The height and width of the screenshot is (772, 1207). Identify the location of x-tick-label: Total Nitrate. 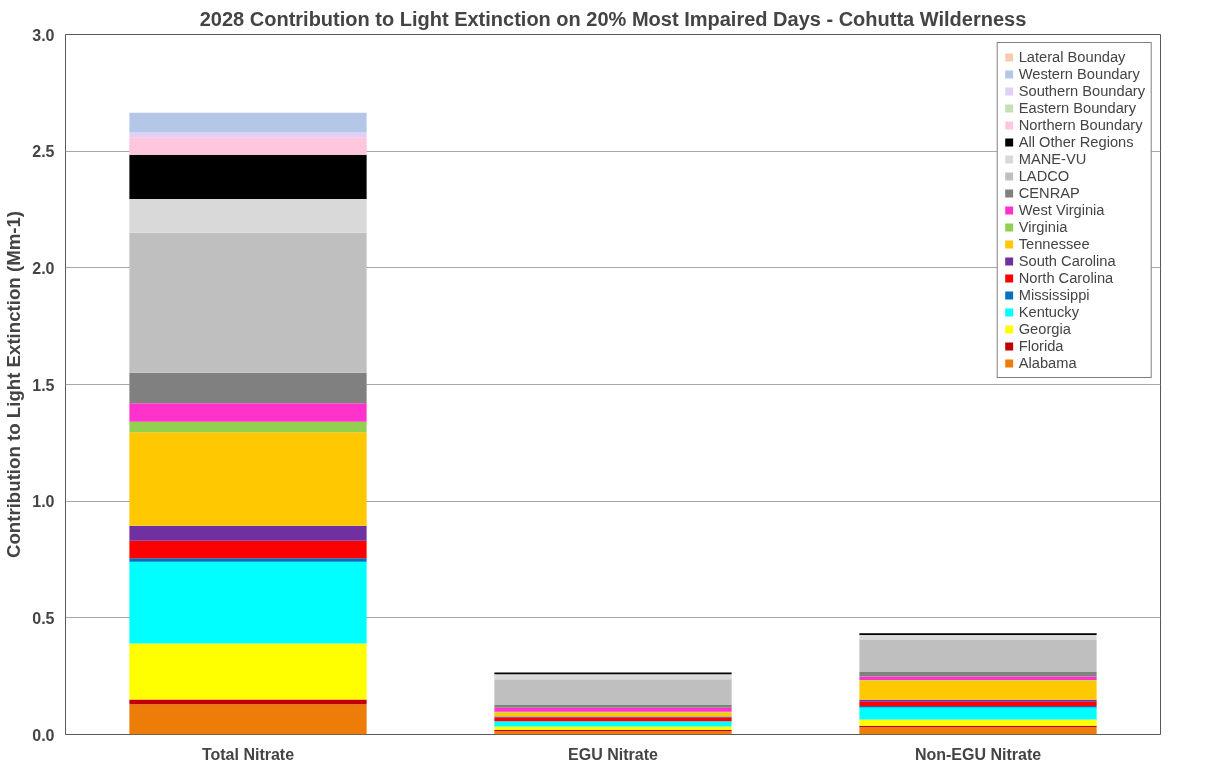
(248, 754).